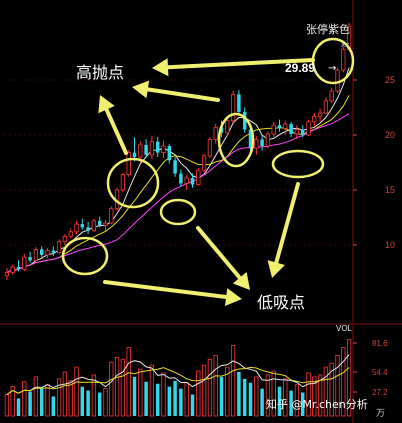  Describe the element at coordinates (281, 302) in the screenshot. I see `low-buy-label: 低吸点` at that location.